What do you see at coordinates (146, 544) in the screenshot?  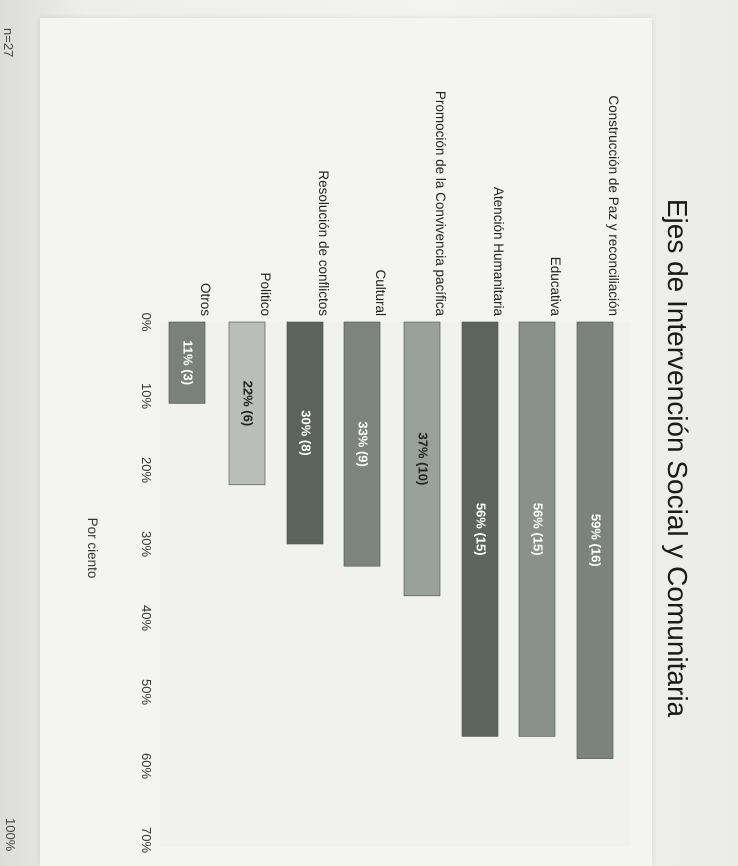 I see `tick-label-3: 30%` at bounding box center [146, 544].